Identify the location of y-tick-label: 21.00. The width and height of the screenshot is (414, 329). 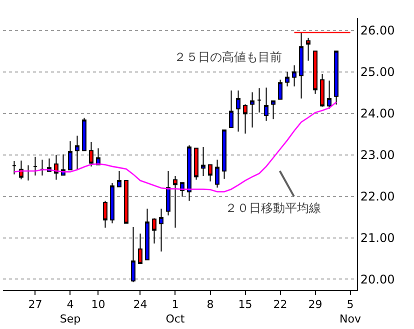
(377, 237).